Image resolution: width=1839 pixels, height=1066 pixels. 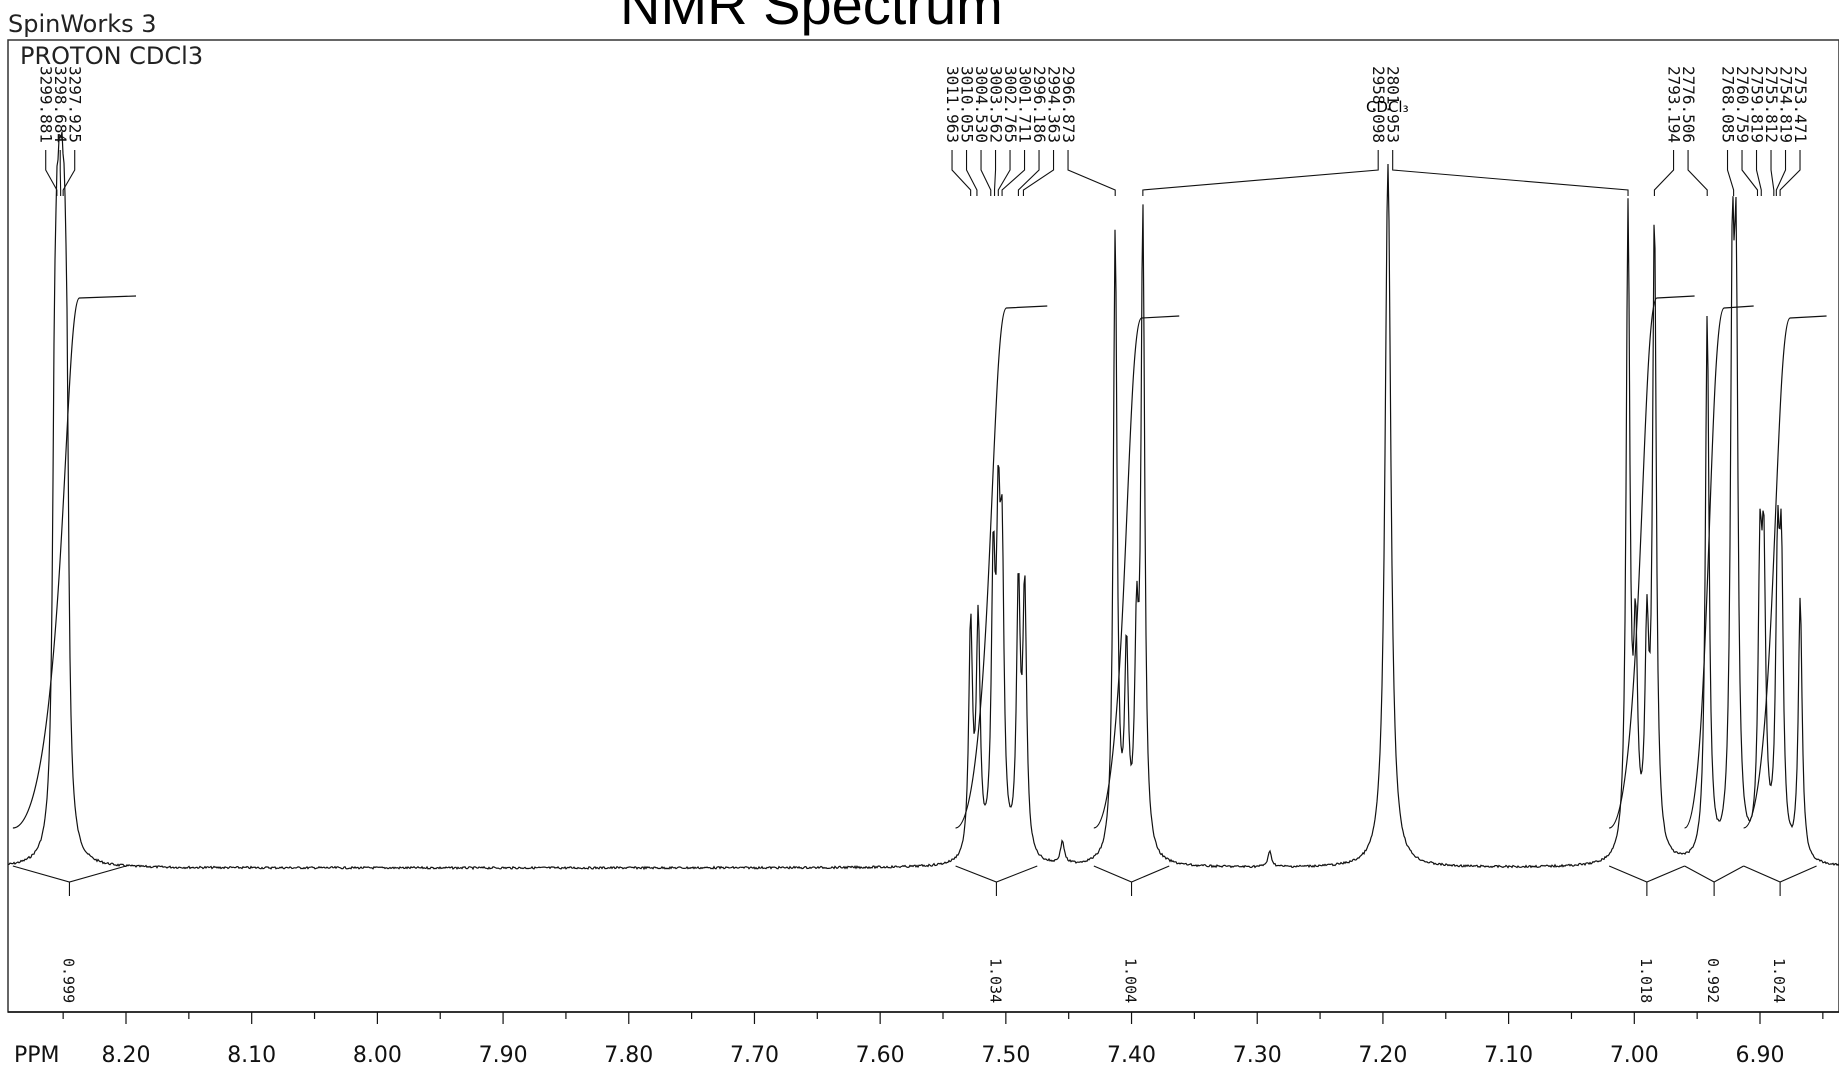 I want to click on peak-label: 3002.765, so click(x=1010, y=104).